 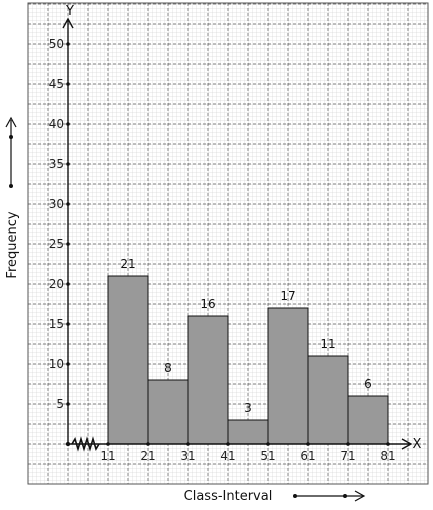 What do you see at coordinates (56, 364) in the screenshot?
I see `y-tick-label: 10` at bounding box center [56, 364].